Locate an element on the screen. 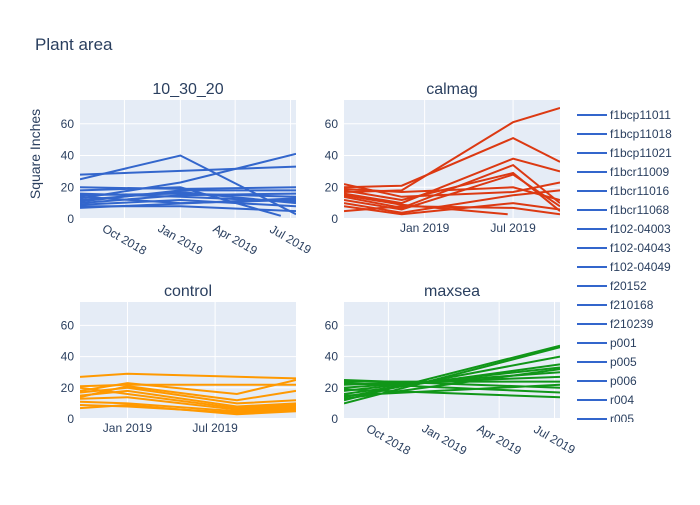  legend-item: f1bcr11068 is located at coordinates (623, 210).